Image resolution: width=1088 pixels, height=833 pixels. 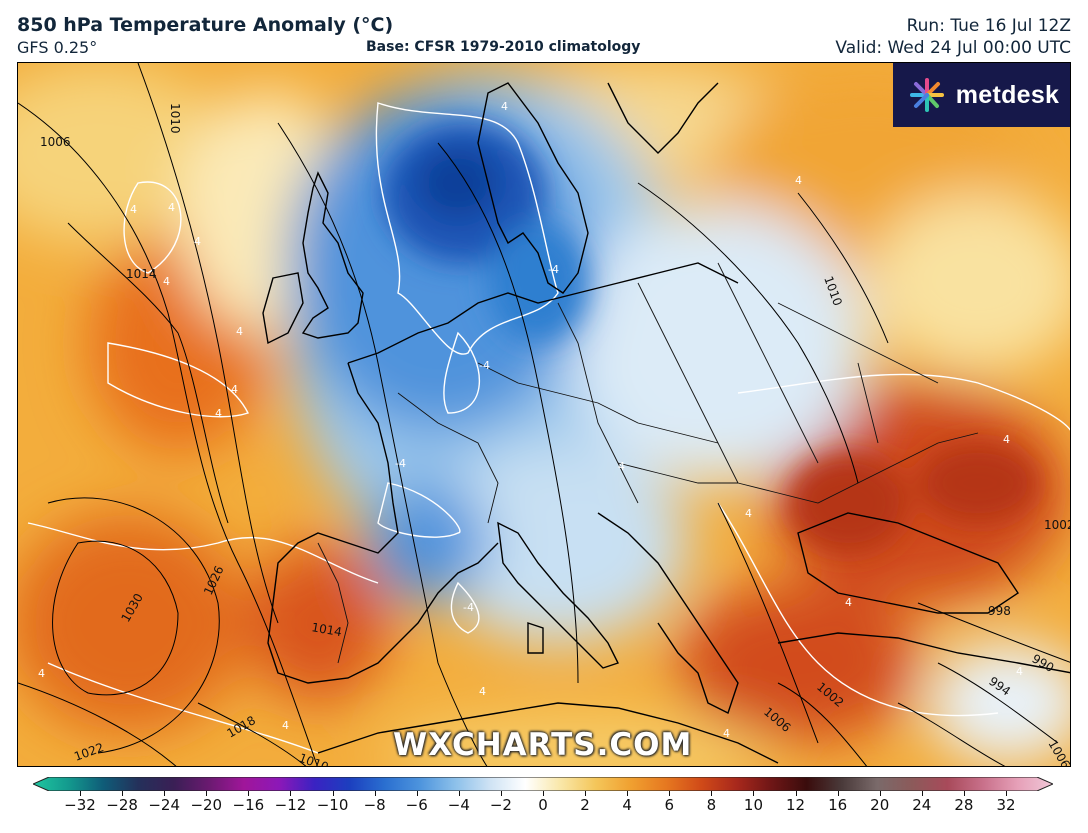 What do you see at coordinates (1006, 805) in the screenshot?
I see `colorbar-tick-label: 32` at bounding box center [1006, 805].